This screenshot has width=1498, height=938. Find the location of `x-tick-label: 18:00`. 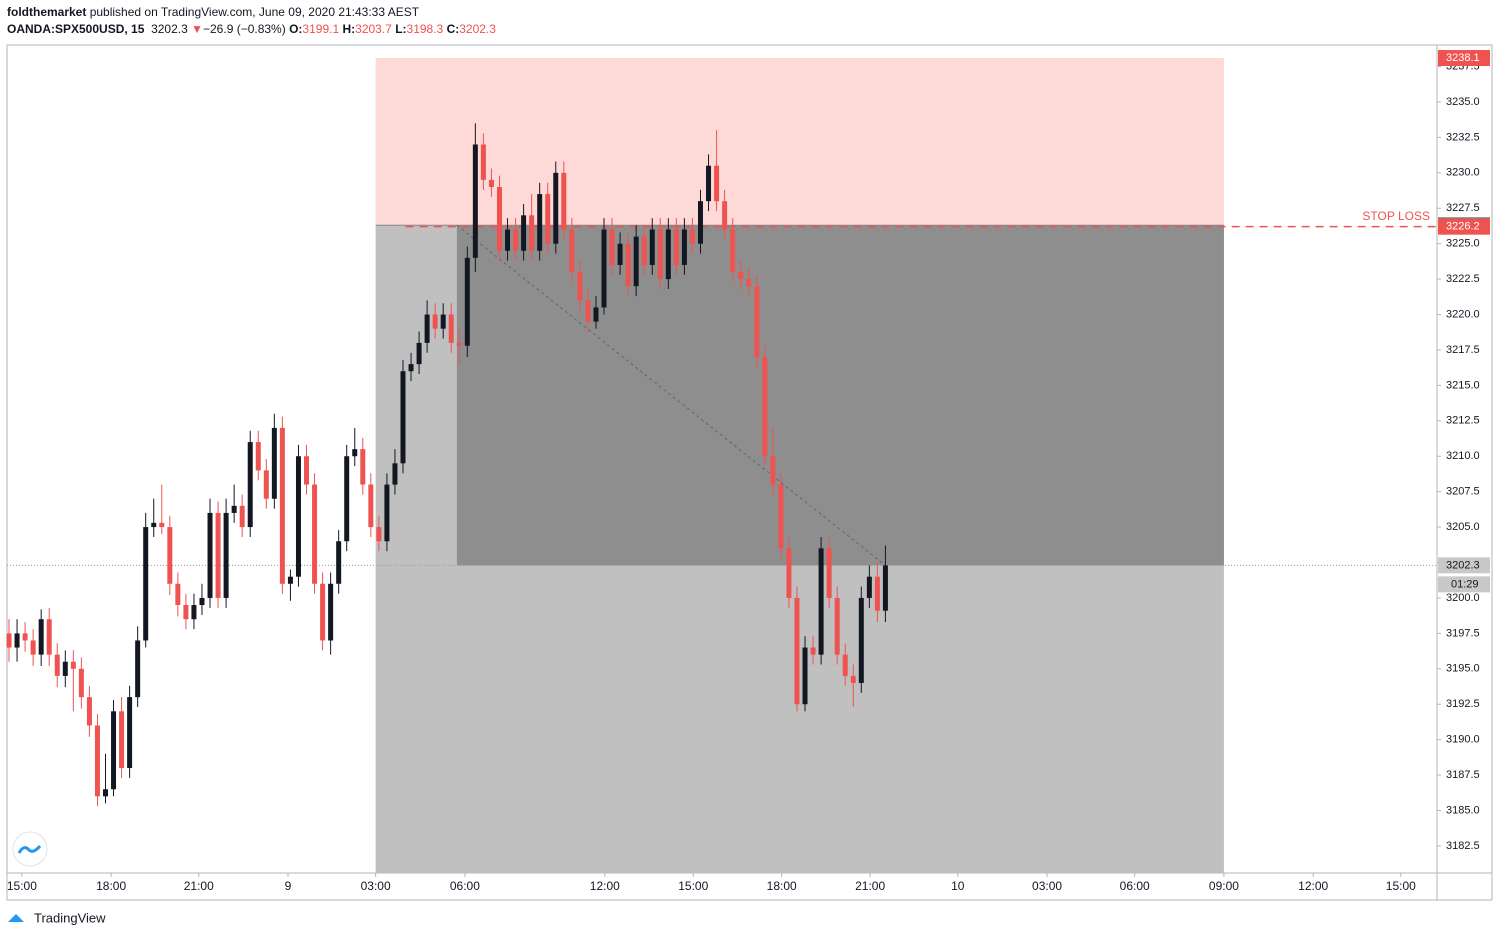

x-tick-label: 18:00 is located at coordinates (782, 886).